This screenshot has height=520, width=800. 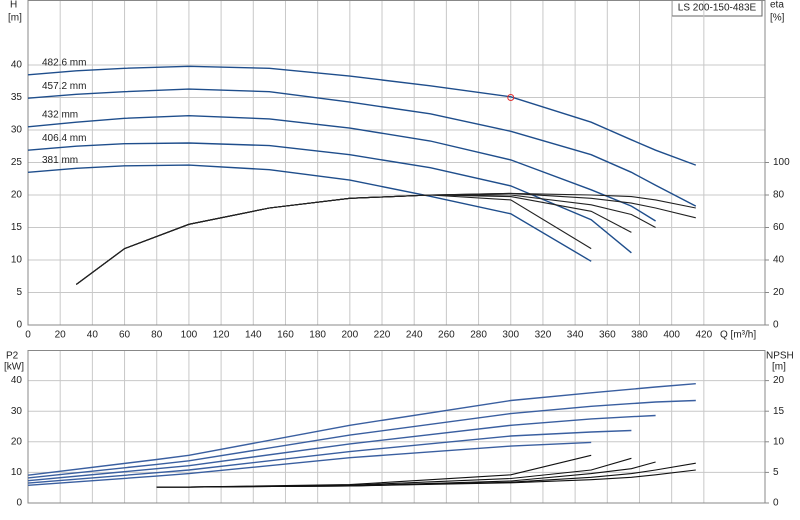 What do you see at coordinates (349, 335) in the screenshot?
I see `x-tick-label: 200` at bounding box center [349, 335].